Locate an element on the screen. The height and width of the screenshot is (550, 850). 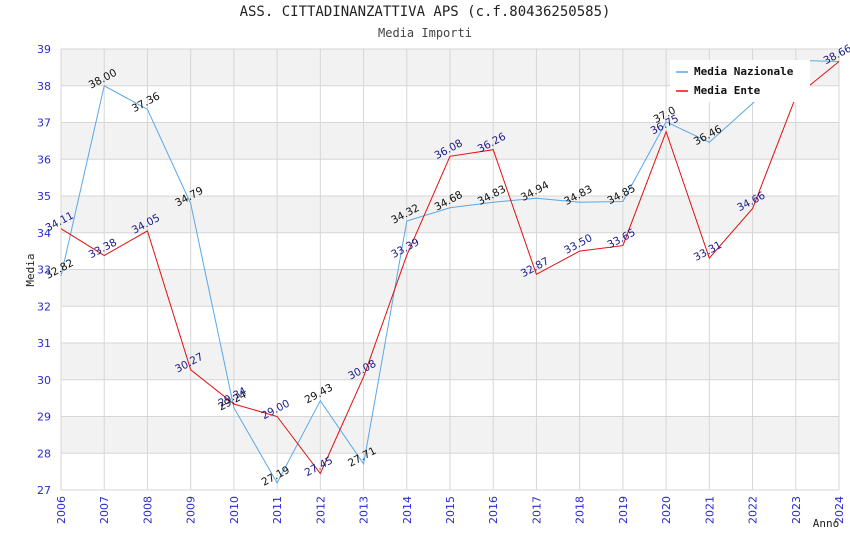
x-tick-label: 2015 is located at coordinates (450, 510).